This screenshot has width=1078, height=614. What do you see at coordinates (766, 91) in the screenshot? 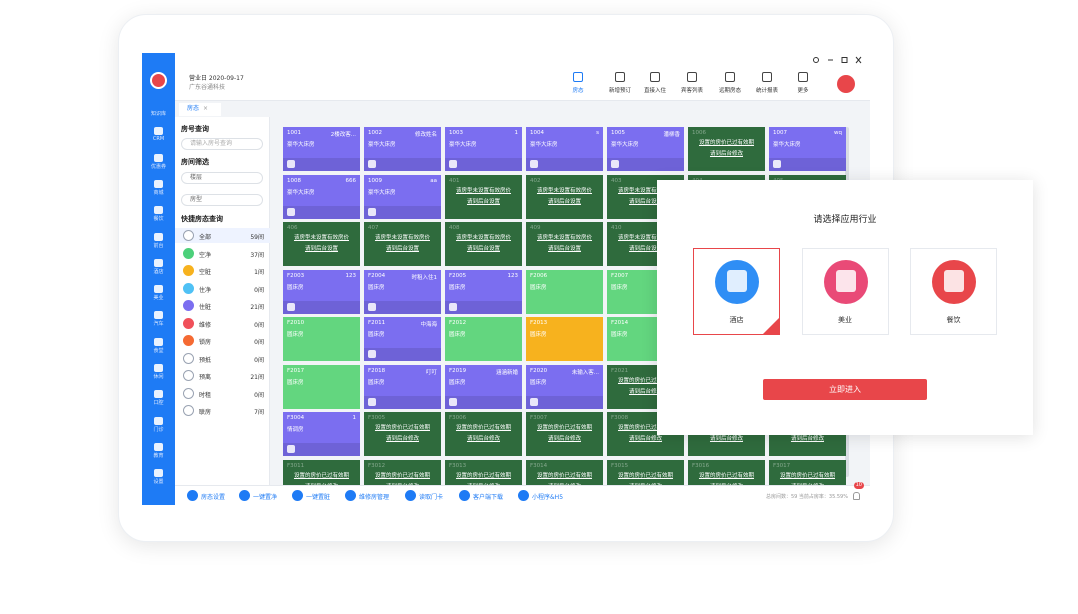
I see `nav-label: 统计报表` at bounding box center [766, 91].